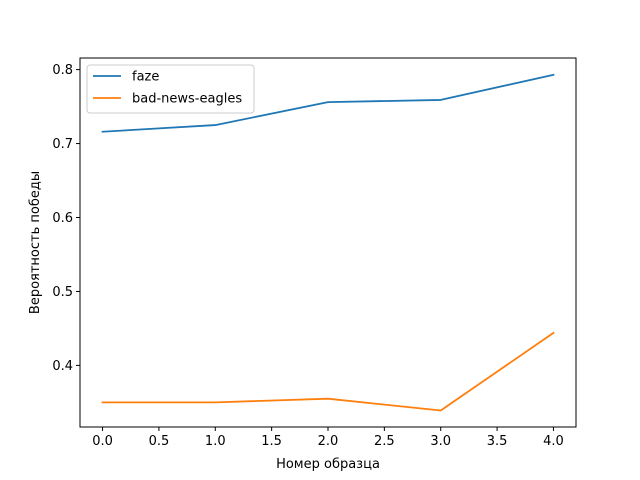  I want to click on y-axis-ticks: 0.4 0.5 0.6 0.7 0.8, so click(66, 218).